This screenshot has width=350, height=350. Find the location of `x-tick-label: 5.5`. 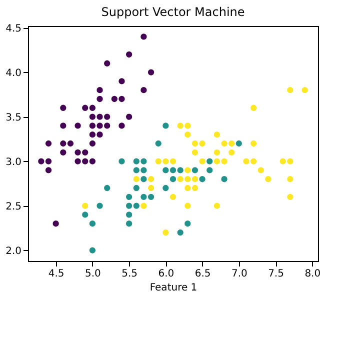

x-tick-label: 5.5 is located at coordinates (130, 274).